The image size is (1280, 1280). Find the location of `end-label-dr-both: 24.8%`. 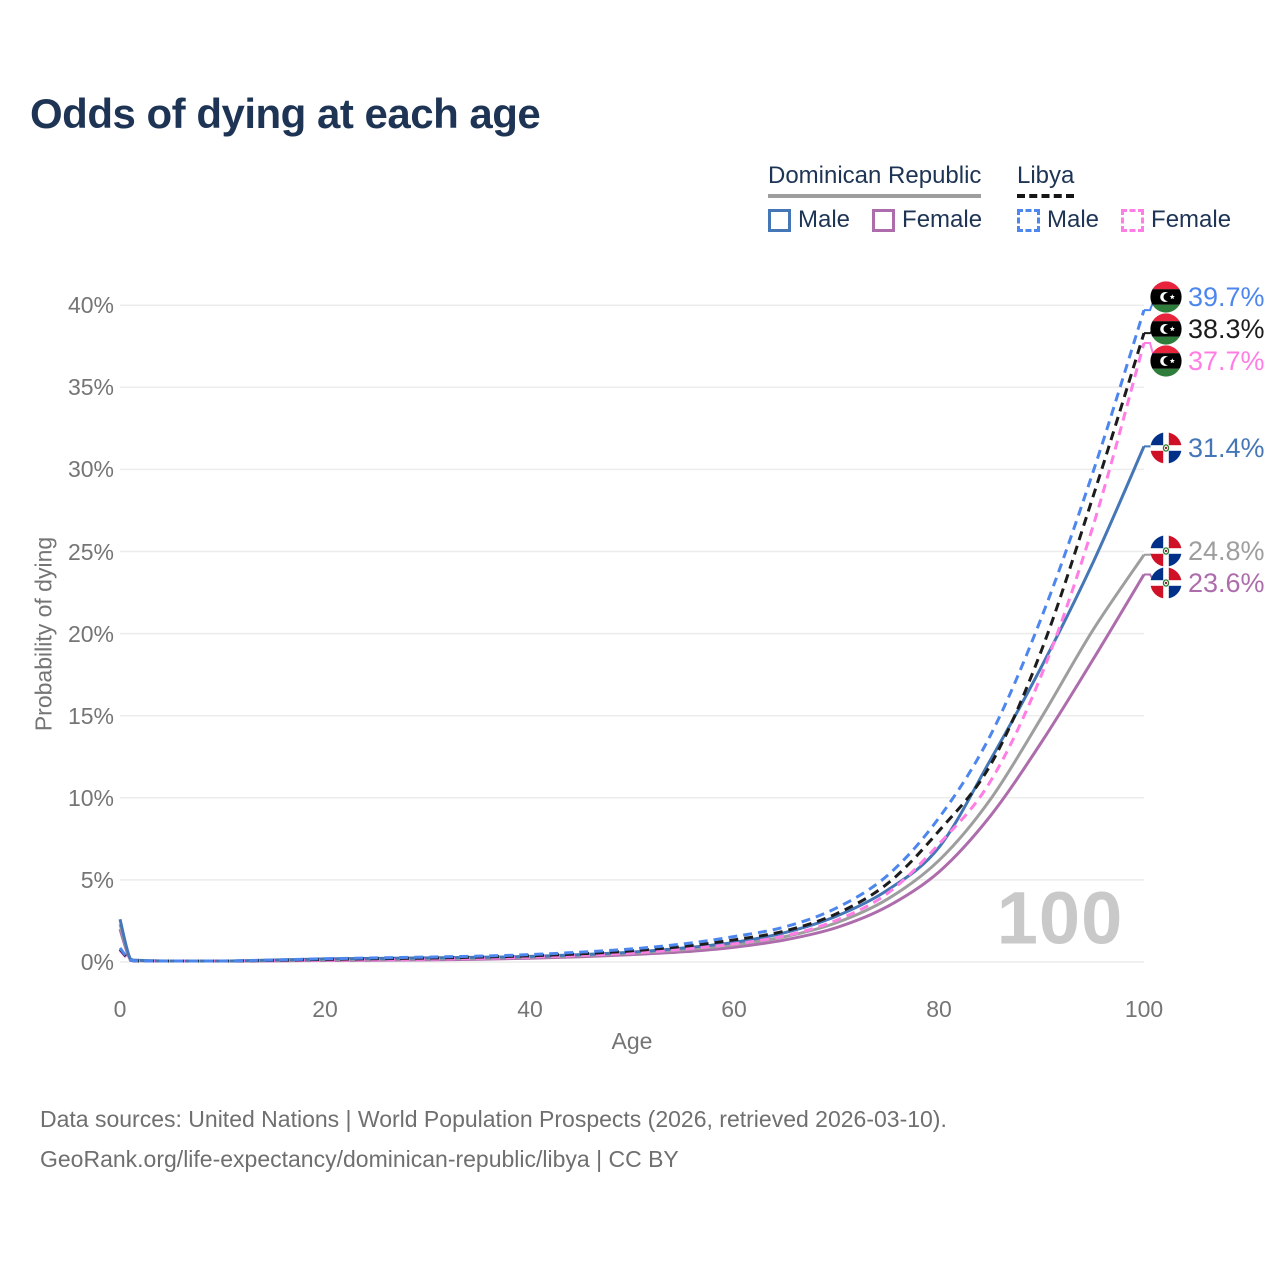

end-label-dr-both: 24.8% is located at coordinates (1207, 551).